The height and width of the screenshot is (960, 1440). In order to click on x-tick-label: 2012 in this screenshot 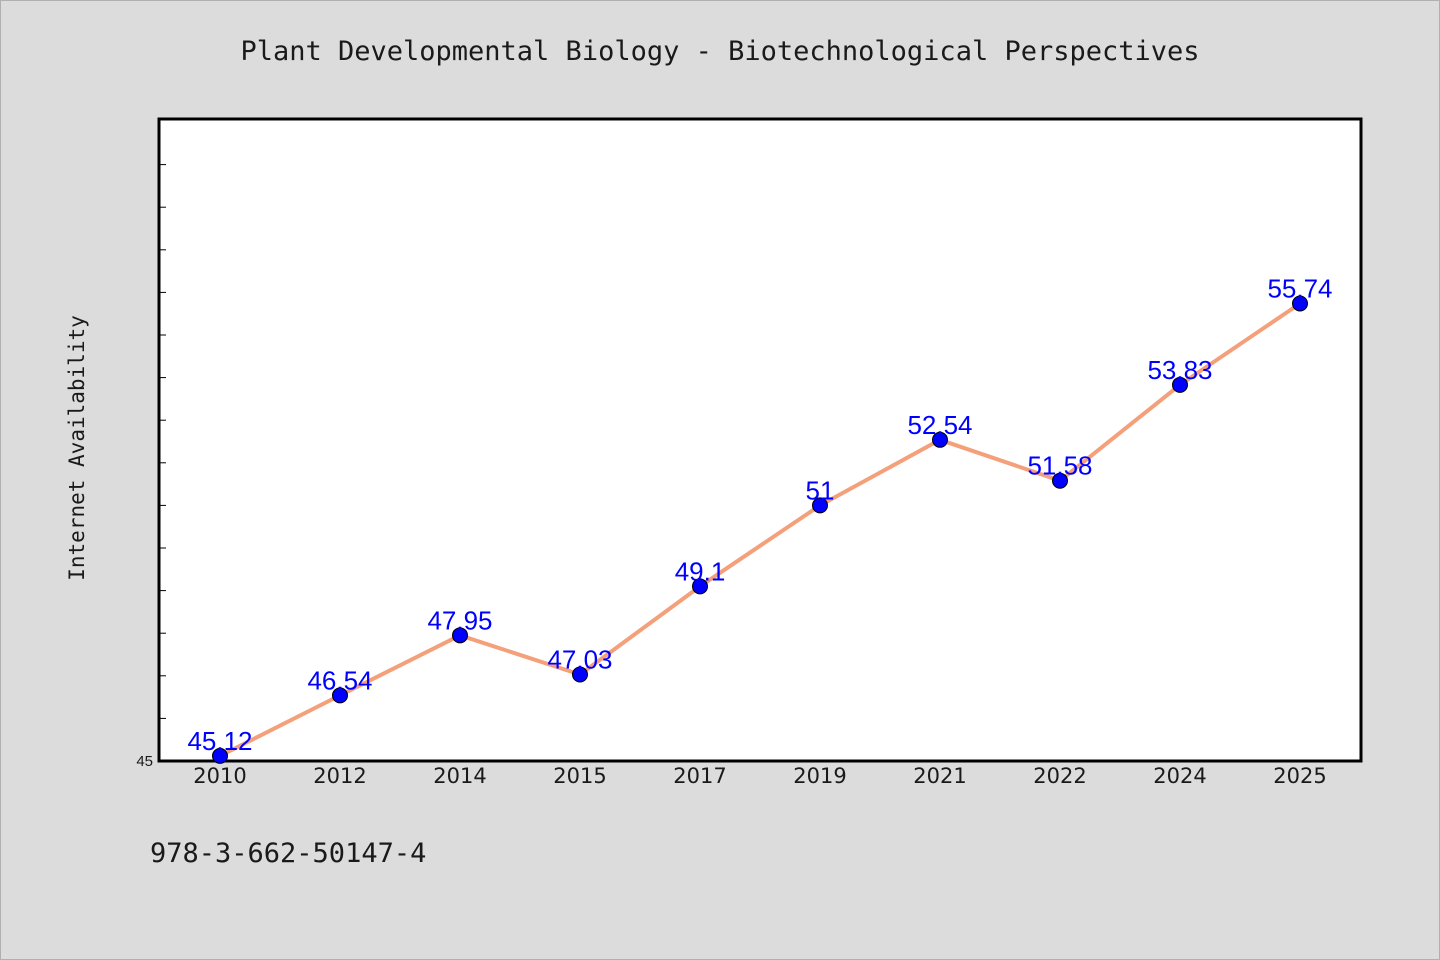, I will do `click(339, 776)`.